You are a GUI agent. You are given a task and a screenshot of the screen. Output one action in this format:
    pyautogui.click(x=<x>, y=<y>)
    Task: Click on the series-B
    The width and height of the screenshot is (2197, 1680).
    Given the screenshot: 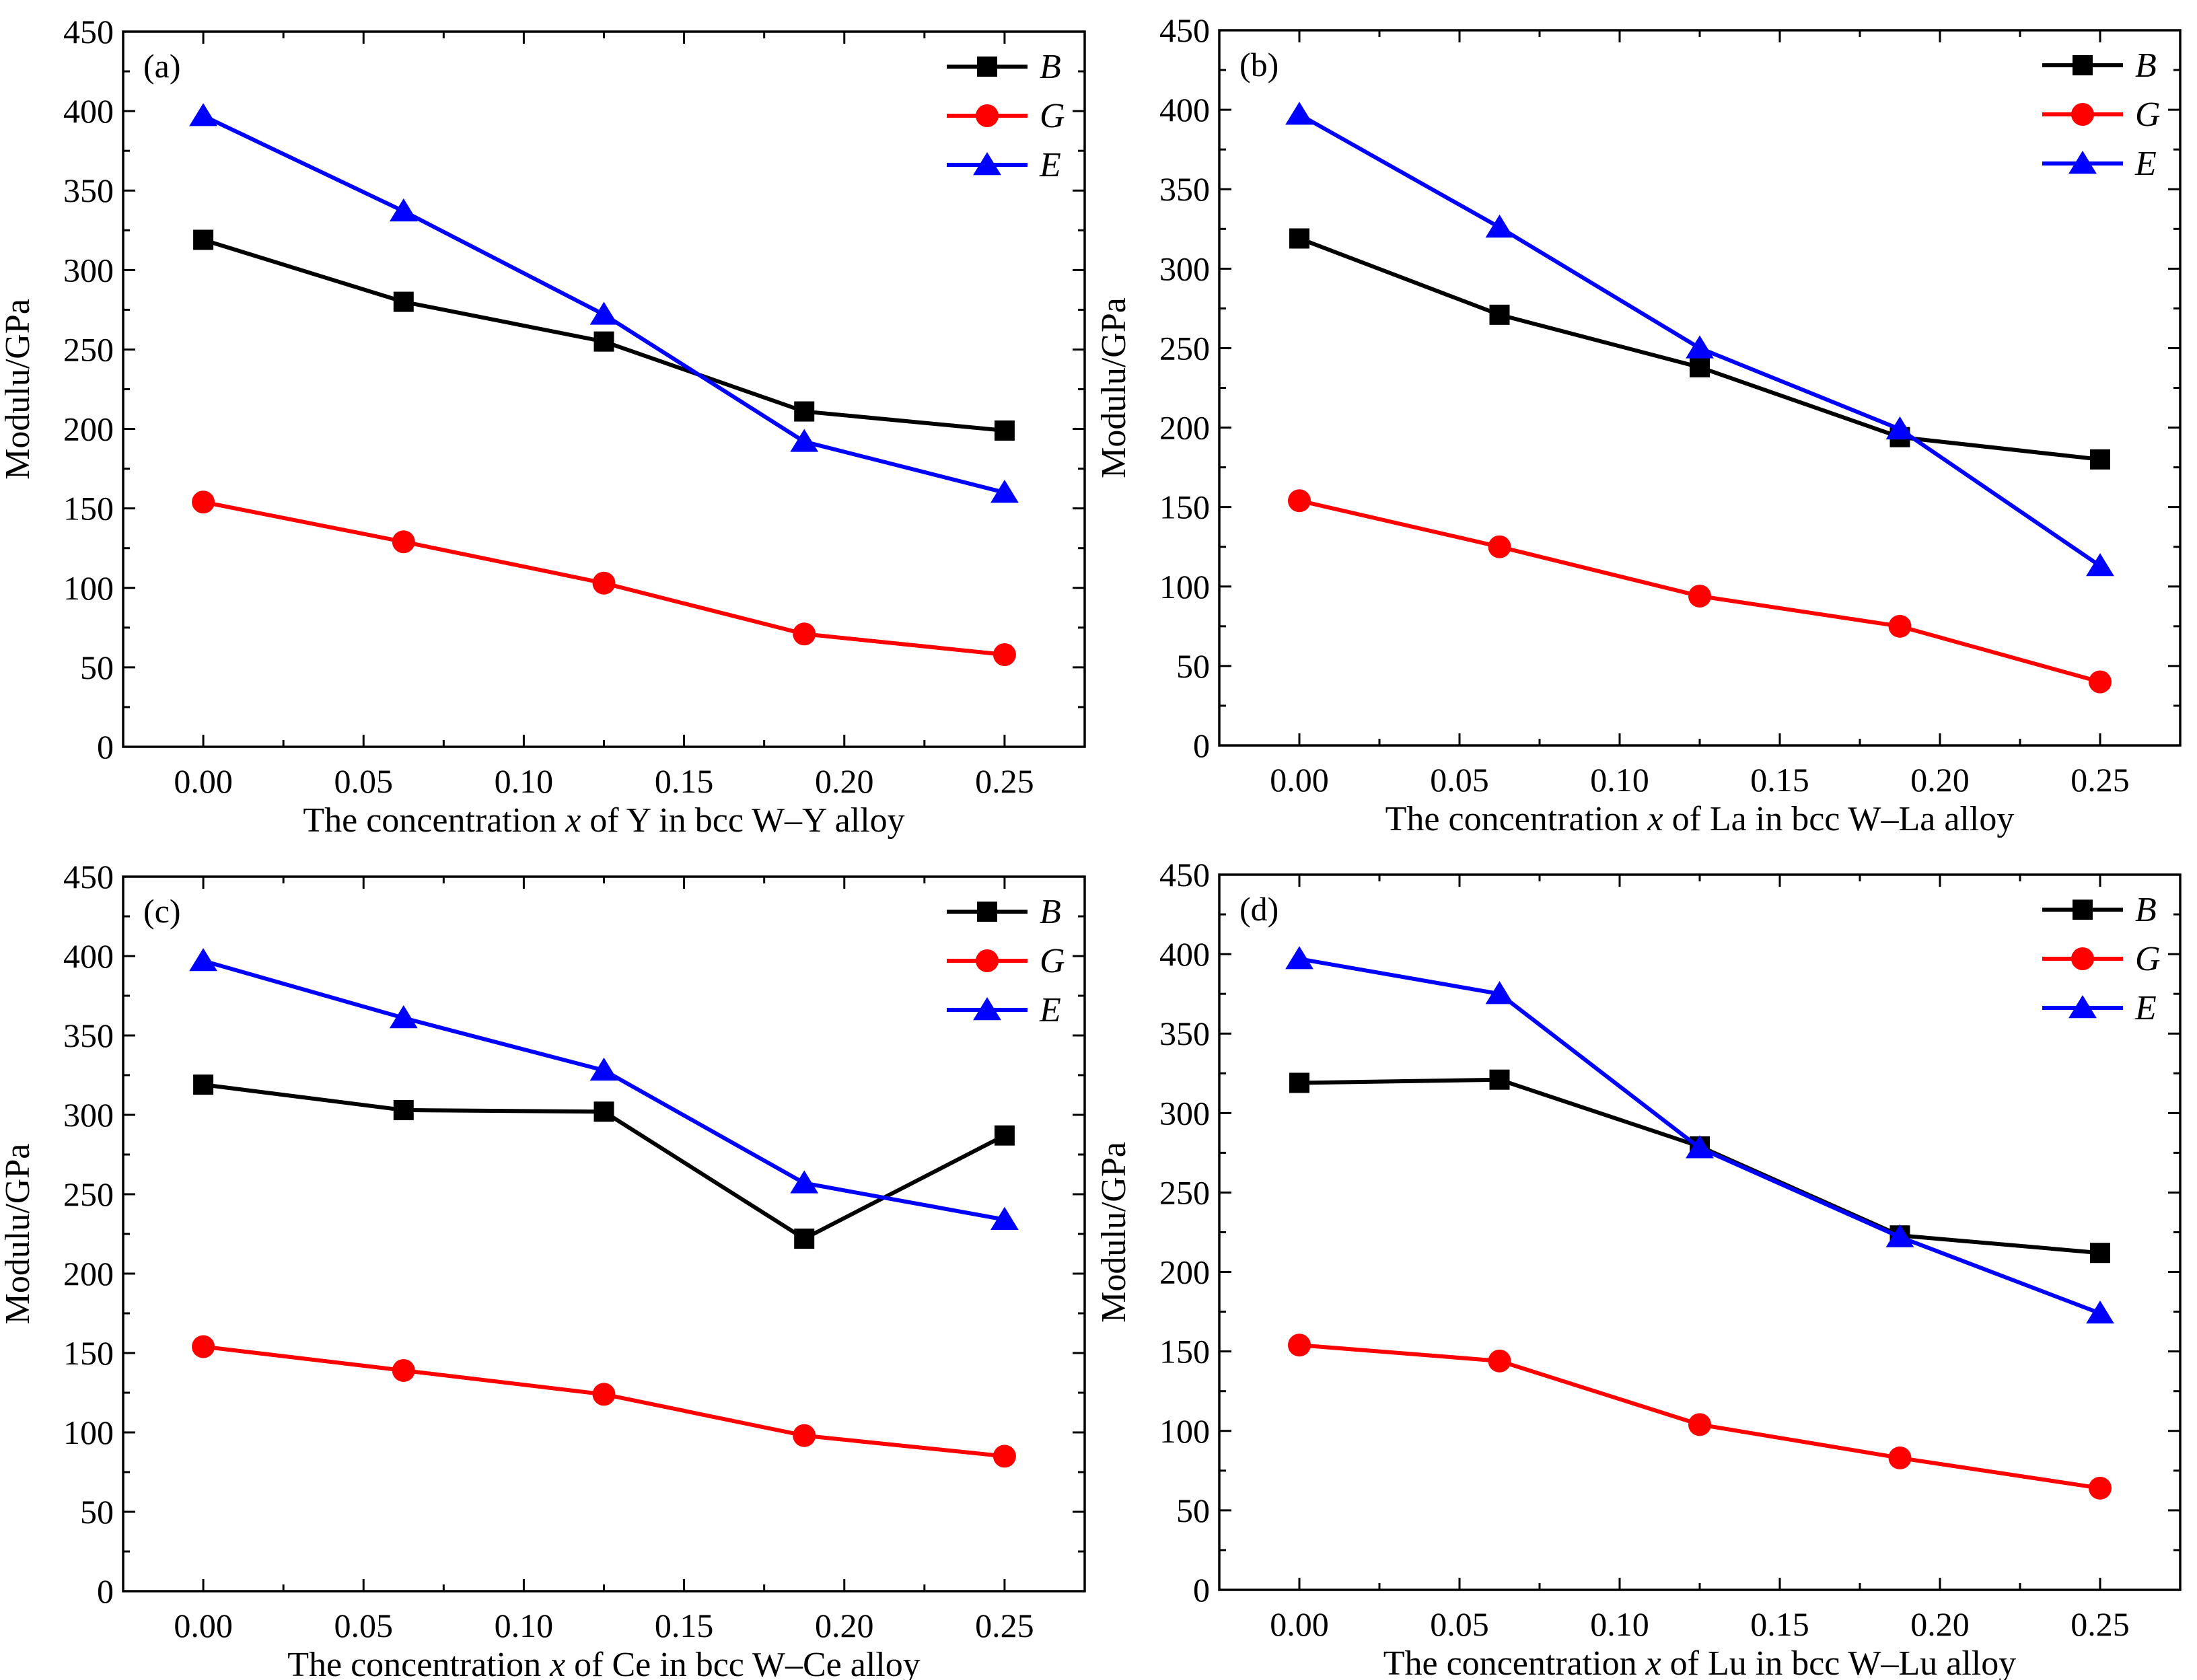 What is the action you would take?
    pyautogui.click(x=604, y=335)
    